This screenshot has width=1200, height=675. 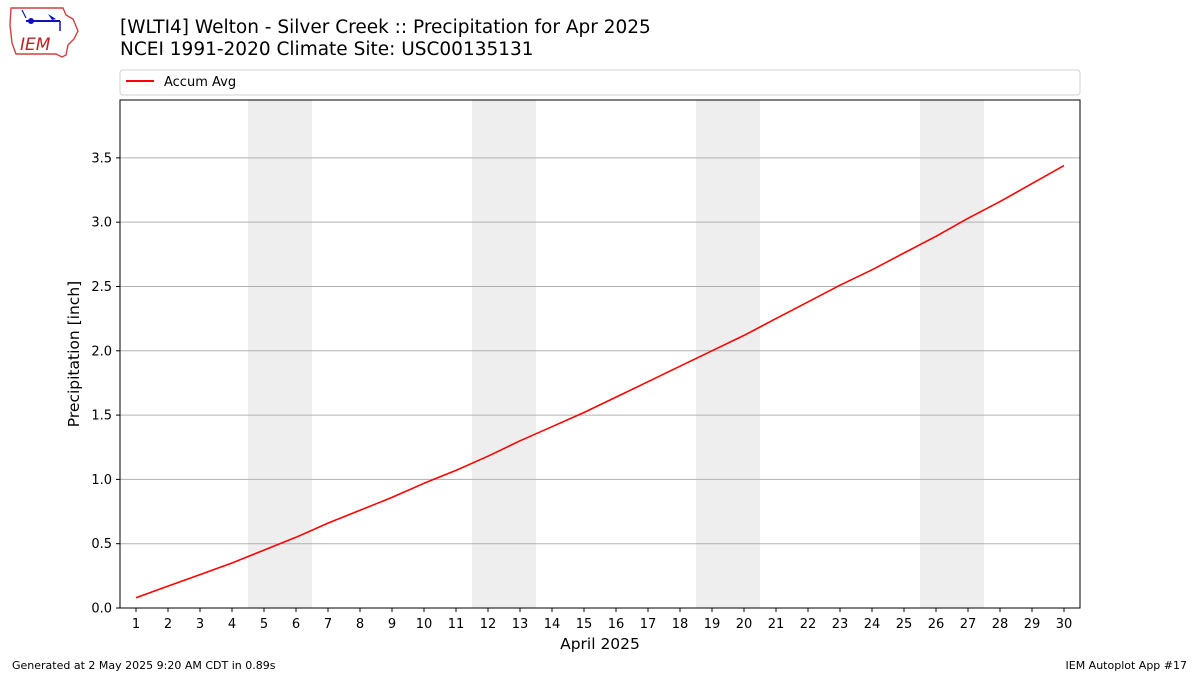 What do you see at coordinates (552, 624) in the screenshot?
I see `x-tick-label-14: 14` at bounding box center [552, 624].